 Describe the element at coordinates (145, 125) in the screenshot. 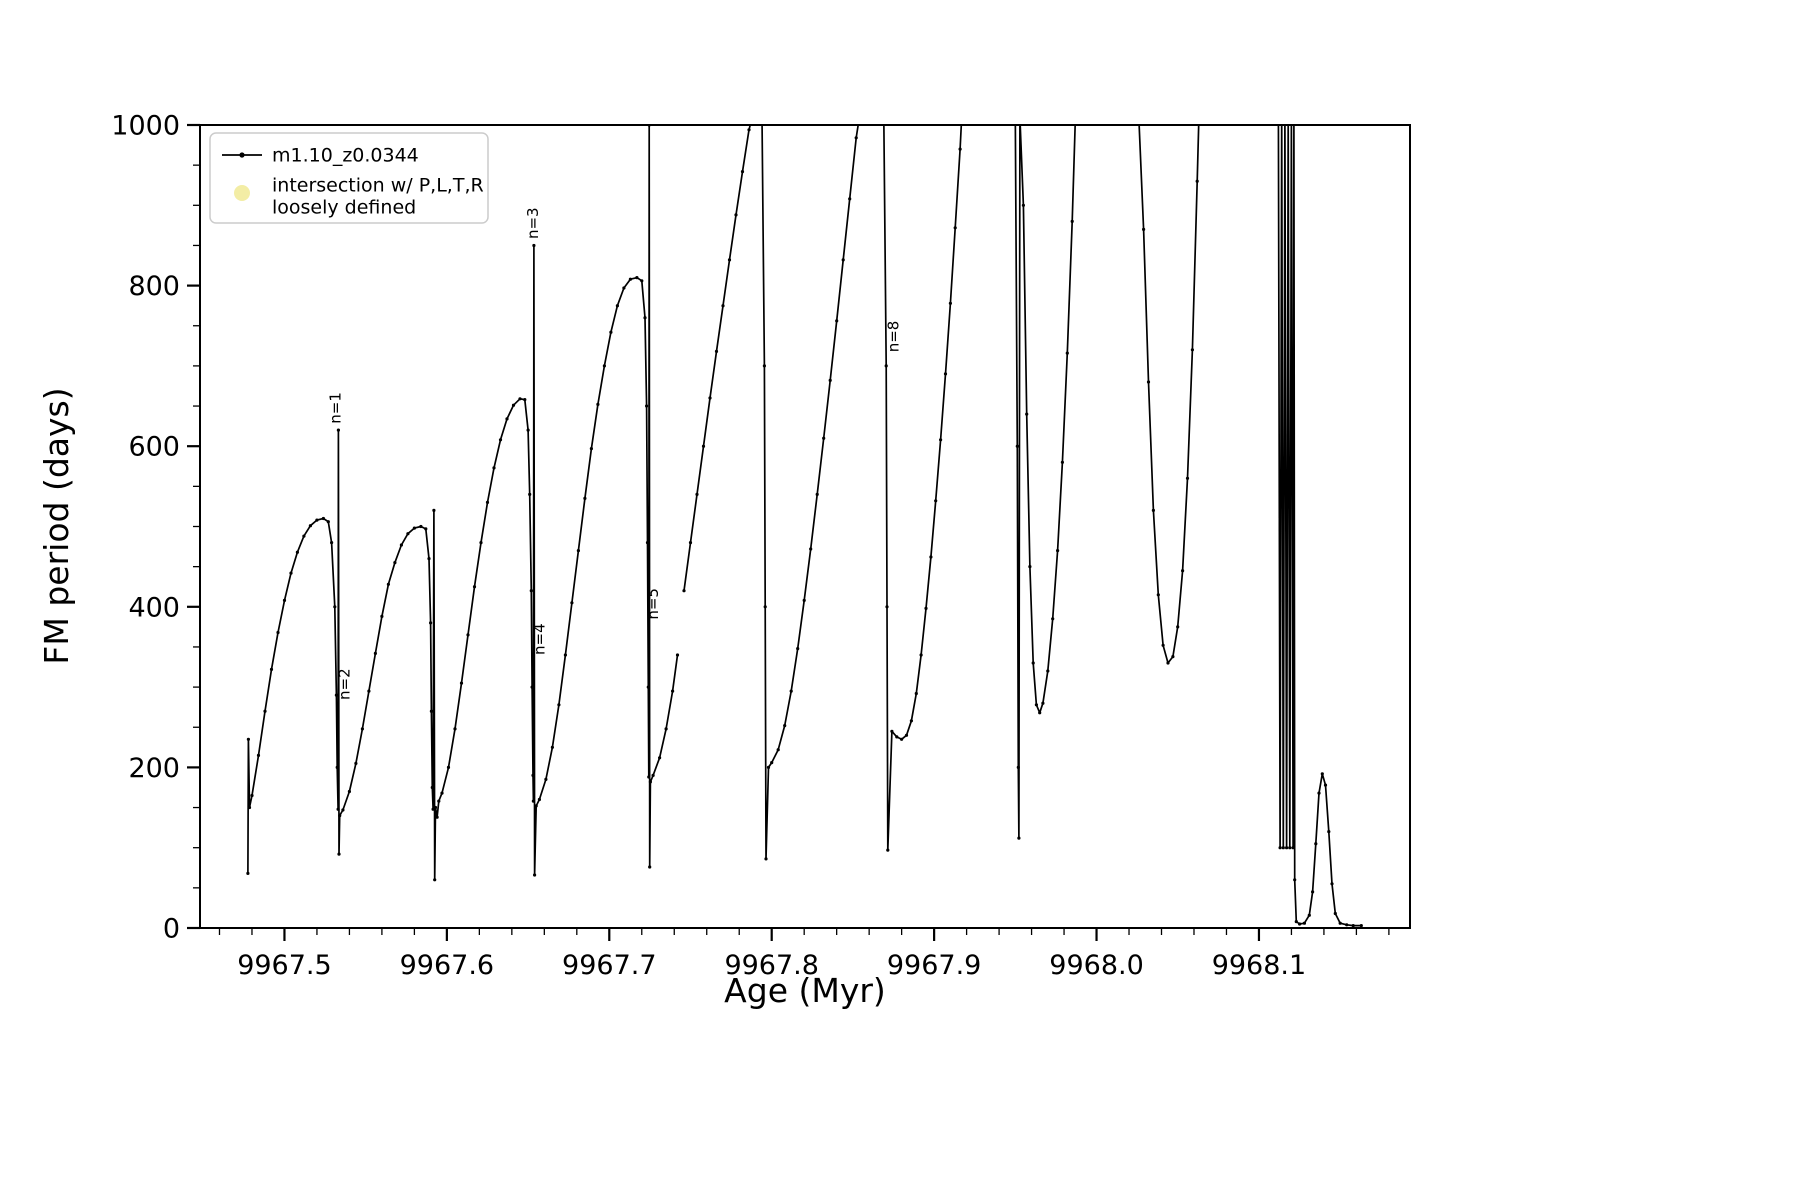

I see `y-tick-label: 1000` at that location.